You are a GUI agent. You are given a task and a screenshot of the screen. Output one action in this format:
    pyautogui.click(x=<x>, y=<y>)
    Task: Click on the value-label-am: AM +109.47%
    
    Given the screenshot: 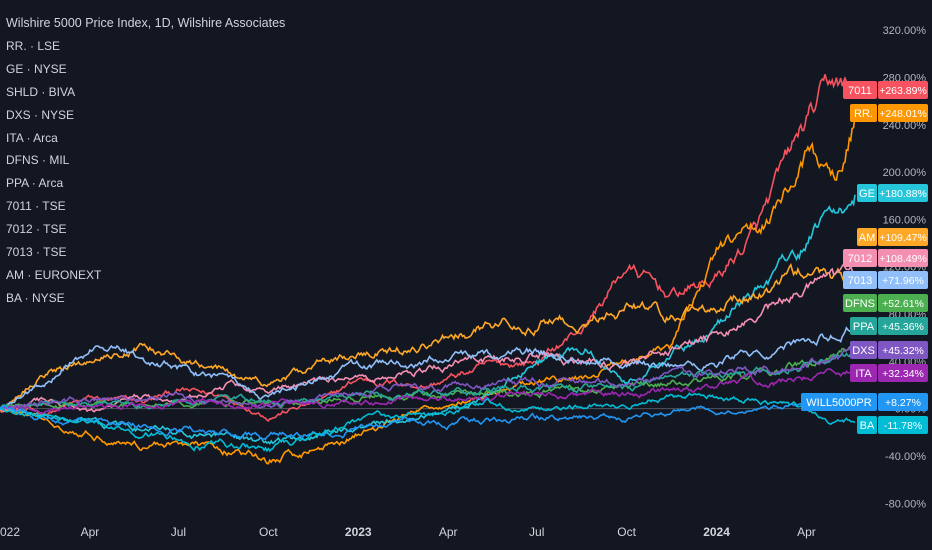 What is the action you would take?
    pyautogui.click(x=892, y=237)
    